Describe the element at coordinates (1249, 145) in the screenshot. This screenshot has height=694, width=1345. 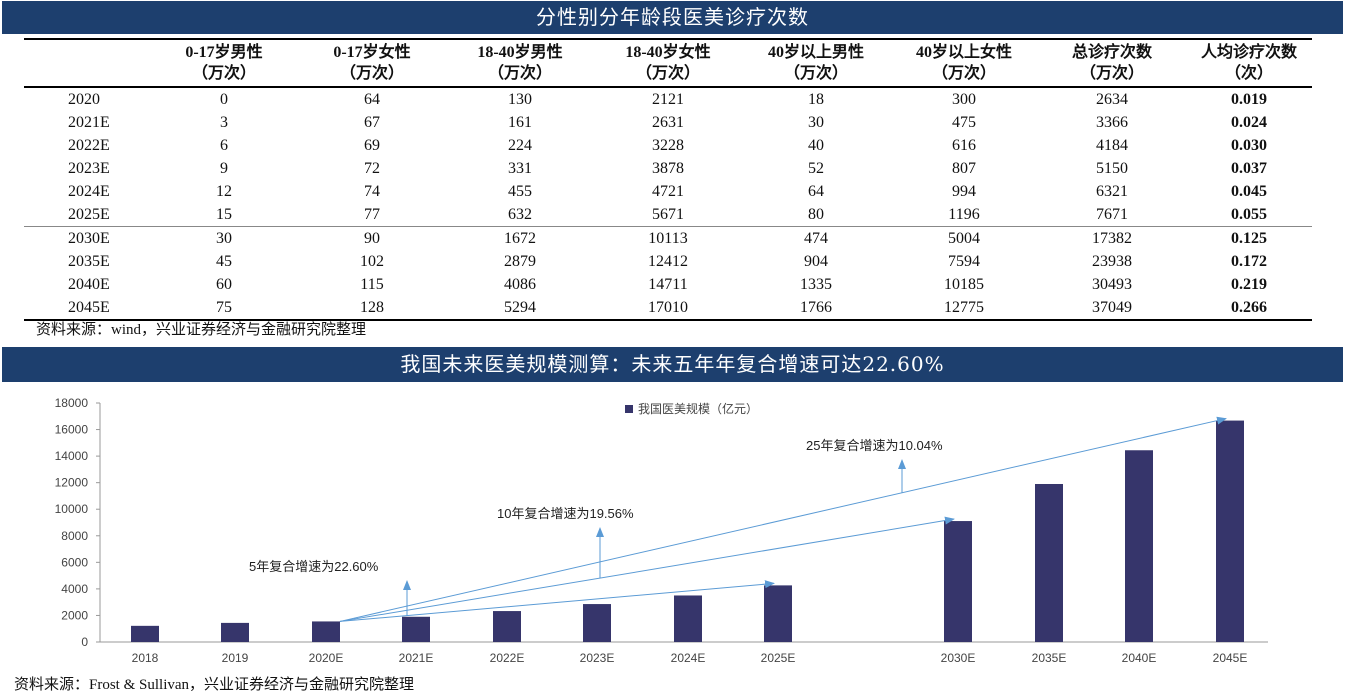
I see `table-cell: 0.030` at that location.